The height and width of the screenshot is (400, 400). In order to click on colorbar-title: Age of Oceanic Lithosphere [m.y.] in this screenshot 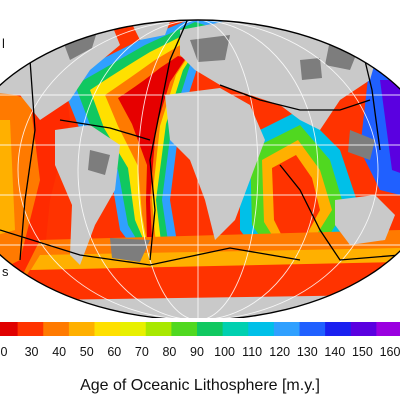, I will do `click(200, 385)`.